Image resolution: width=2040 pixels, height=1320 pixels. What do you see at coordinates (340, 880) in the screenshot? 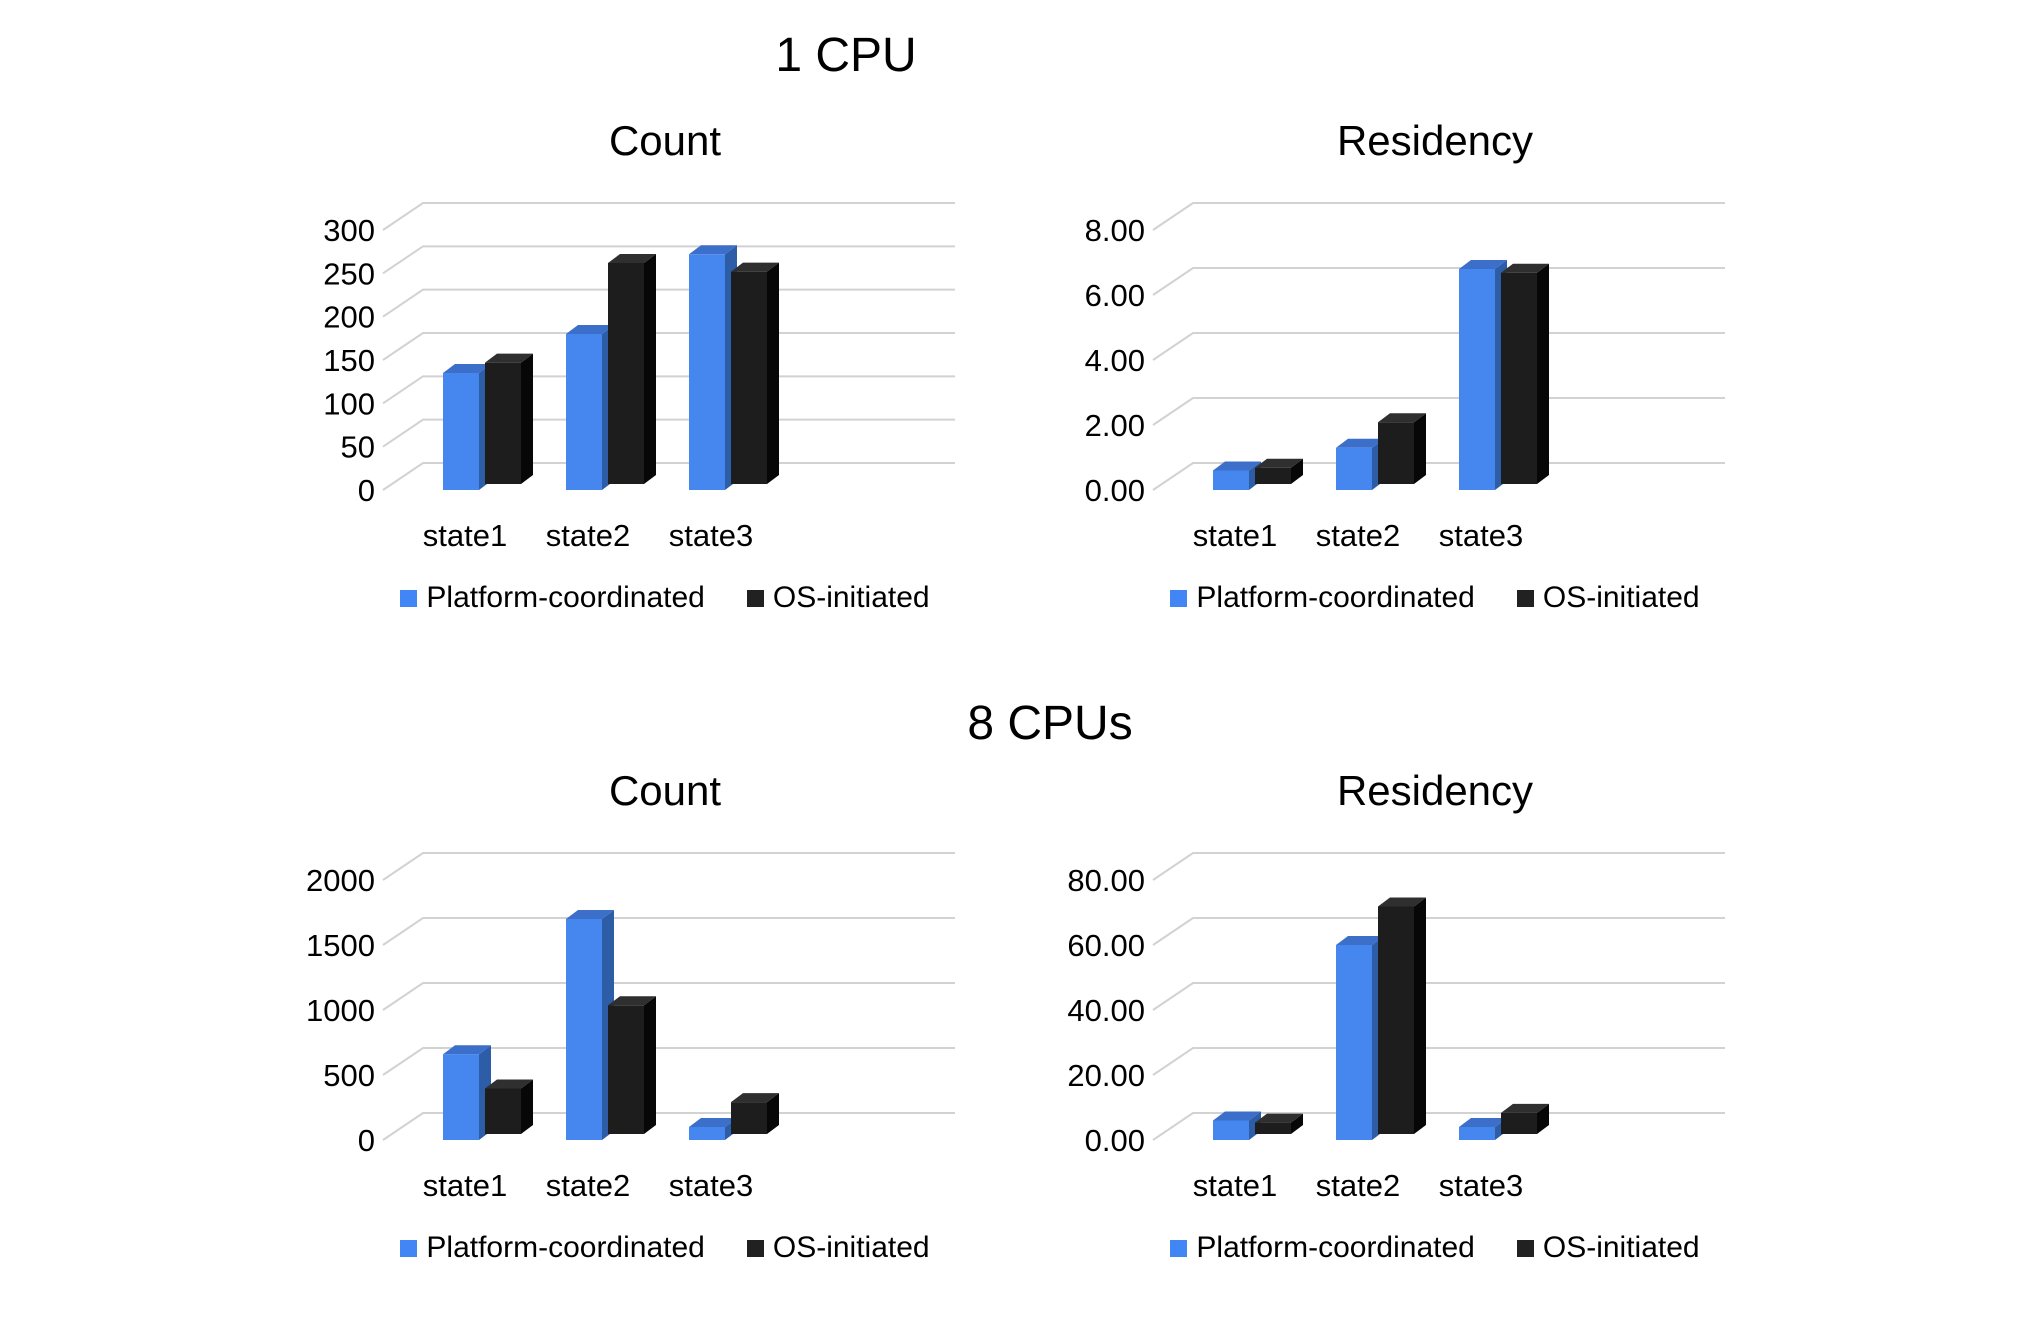
I see `y-tick-label: 2000` at bounding box center [340, 880].